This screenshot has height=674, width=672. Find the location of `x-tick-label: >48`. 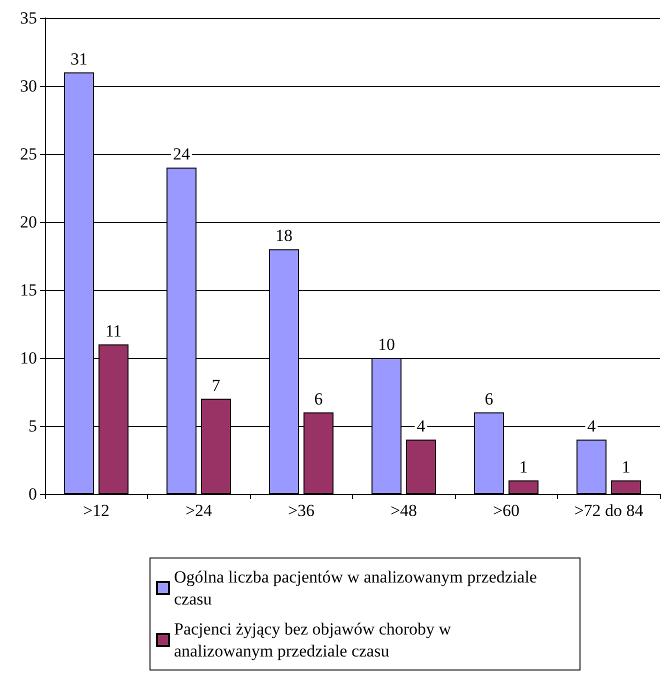

x-tick-label: >48 is located at coordinates (404, 510).